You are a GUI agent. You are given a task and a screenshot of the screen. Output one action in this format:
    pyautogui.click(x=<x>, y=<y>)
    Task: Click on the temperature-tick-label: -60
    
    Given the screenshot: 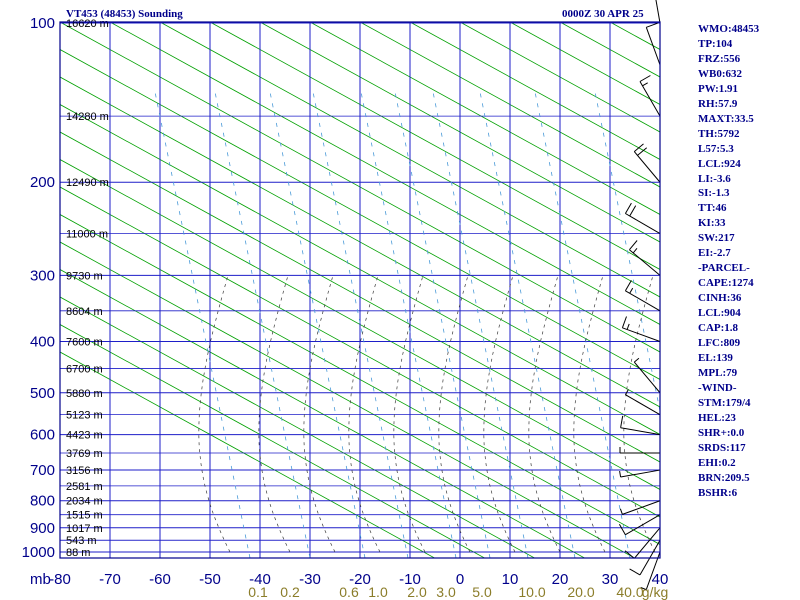 What is the action you would take?
    pyautogui.click(x=160, y=579)
    